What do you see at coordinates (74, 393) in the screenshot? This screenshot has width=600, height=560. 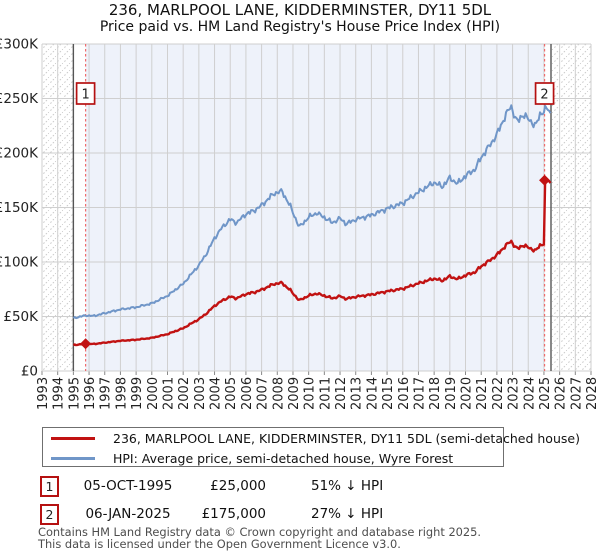 I see `svg-text: 1995` at bounding box center [74, 393].